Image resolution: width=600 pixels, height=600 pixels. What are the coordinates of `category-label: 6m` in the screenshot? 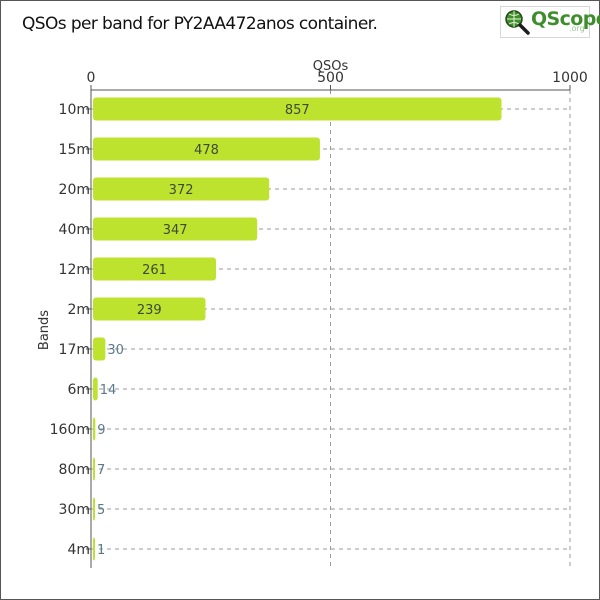 It's located at (78, 390).